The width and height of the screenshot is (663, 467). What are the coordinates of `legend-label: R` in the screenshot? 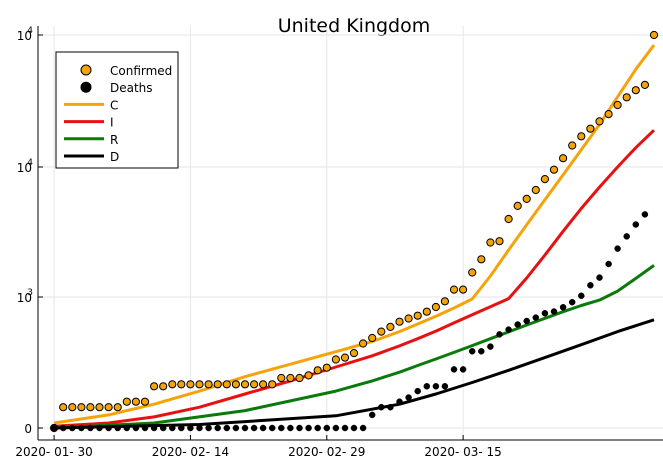 It's located at (114, 140).